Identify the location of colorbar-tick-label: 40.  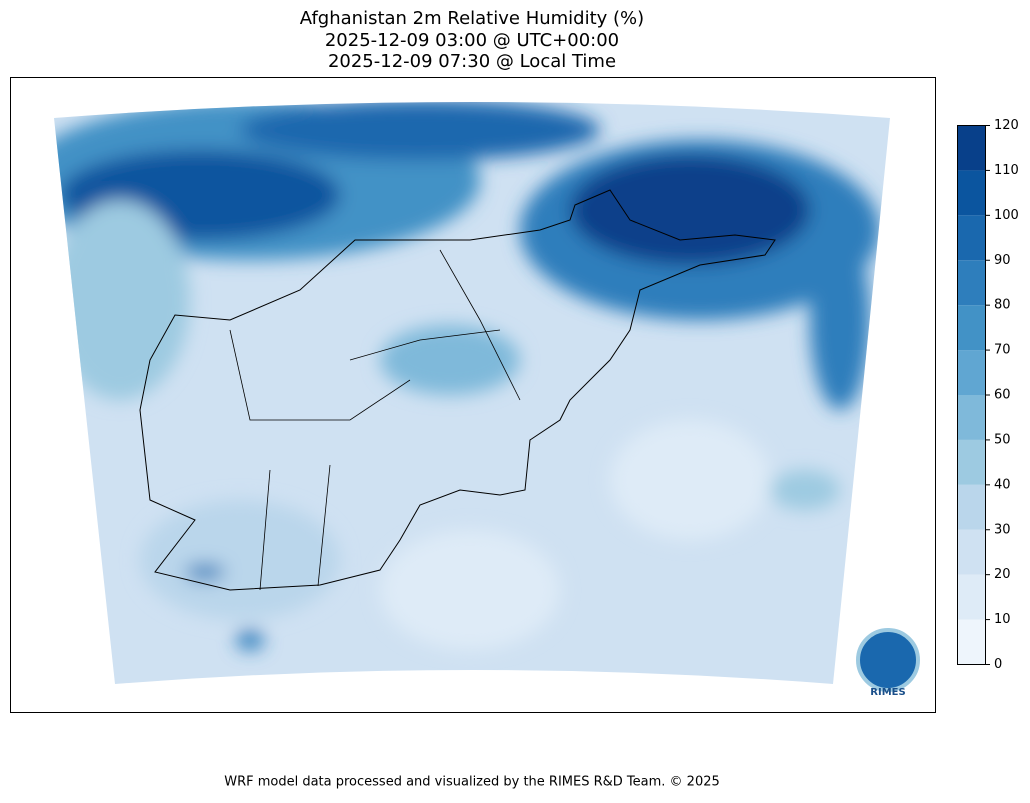
(1002, 484).